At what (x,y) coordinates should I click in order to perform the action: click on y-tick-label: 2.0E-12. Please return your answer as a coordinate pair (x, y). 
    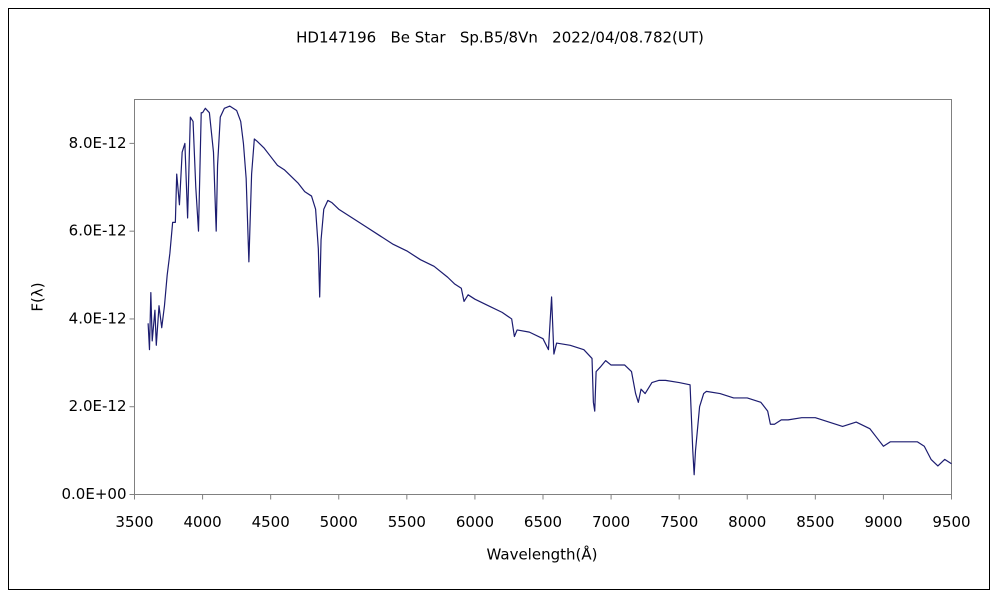
    Looking at the image, I should click on (98, 406).